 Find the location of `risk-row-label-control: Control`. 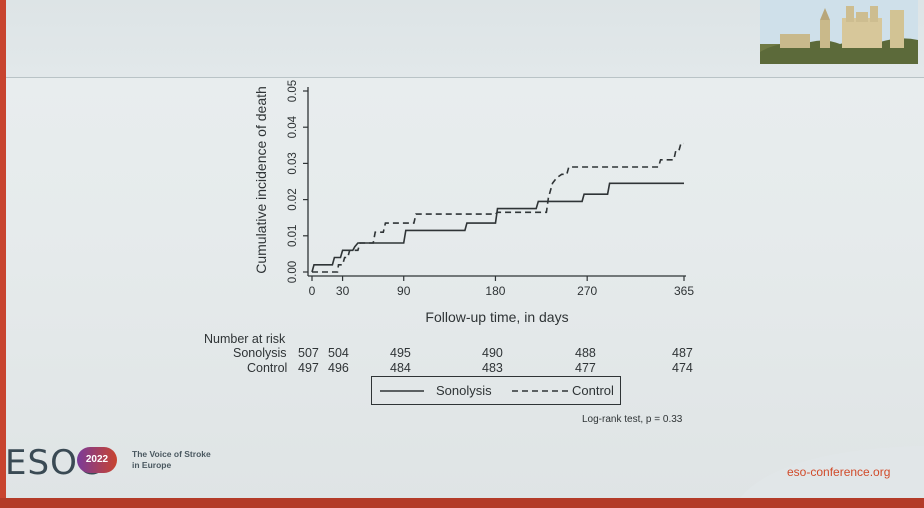

risk-row-label-control: Control is located at coordinates (267, 368).